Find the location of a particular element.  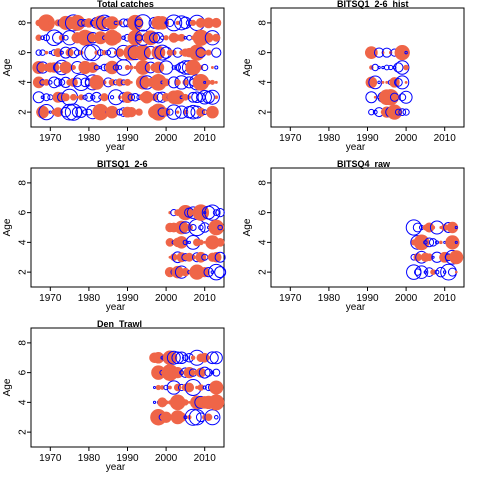

x-tick-label: 1980 is located at coordinates (89, 298).